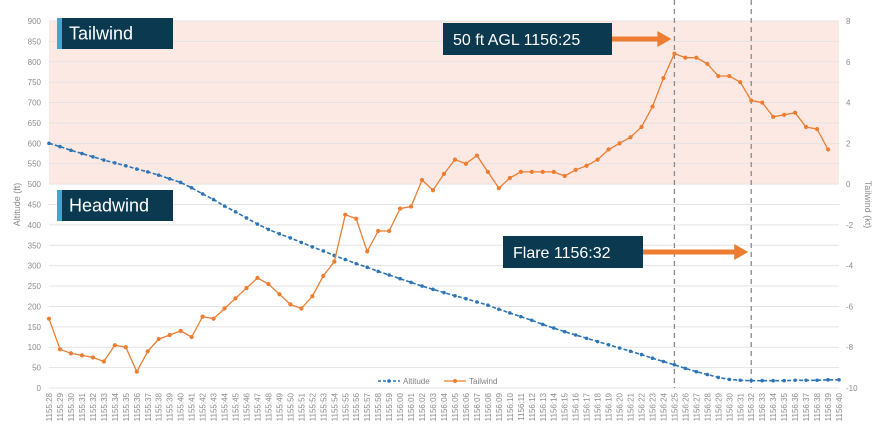  What do you see at coordinates (35, 306) in the screenshot?
I see `left-tick-label: 200` at bounding box center [35, 306].